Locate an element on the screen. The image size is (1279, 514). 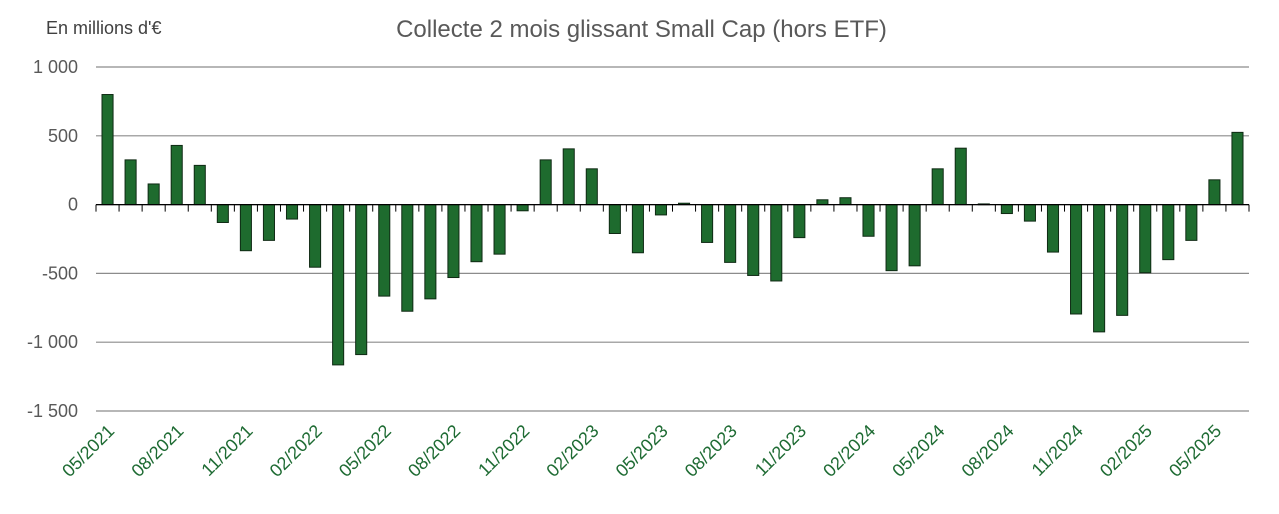
x-tick-label: 02/2025 is located at coordinates (1126, 451).